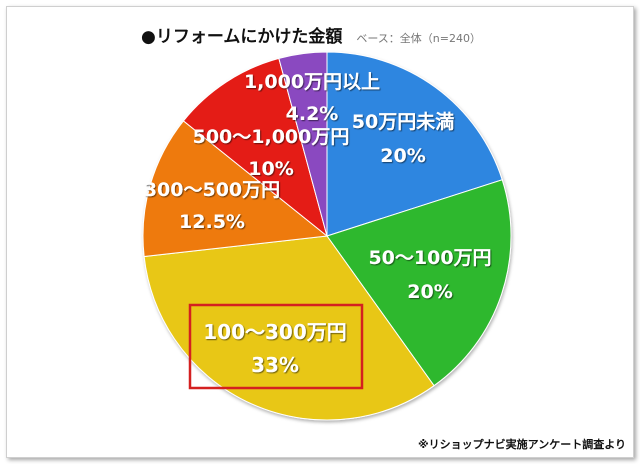 The width and height of the screenshot is (640, 464). I want to click on slice-label: 100〜300万円, so click(275, 332).